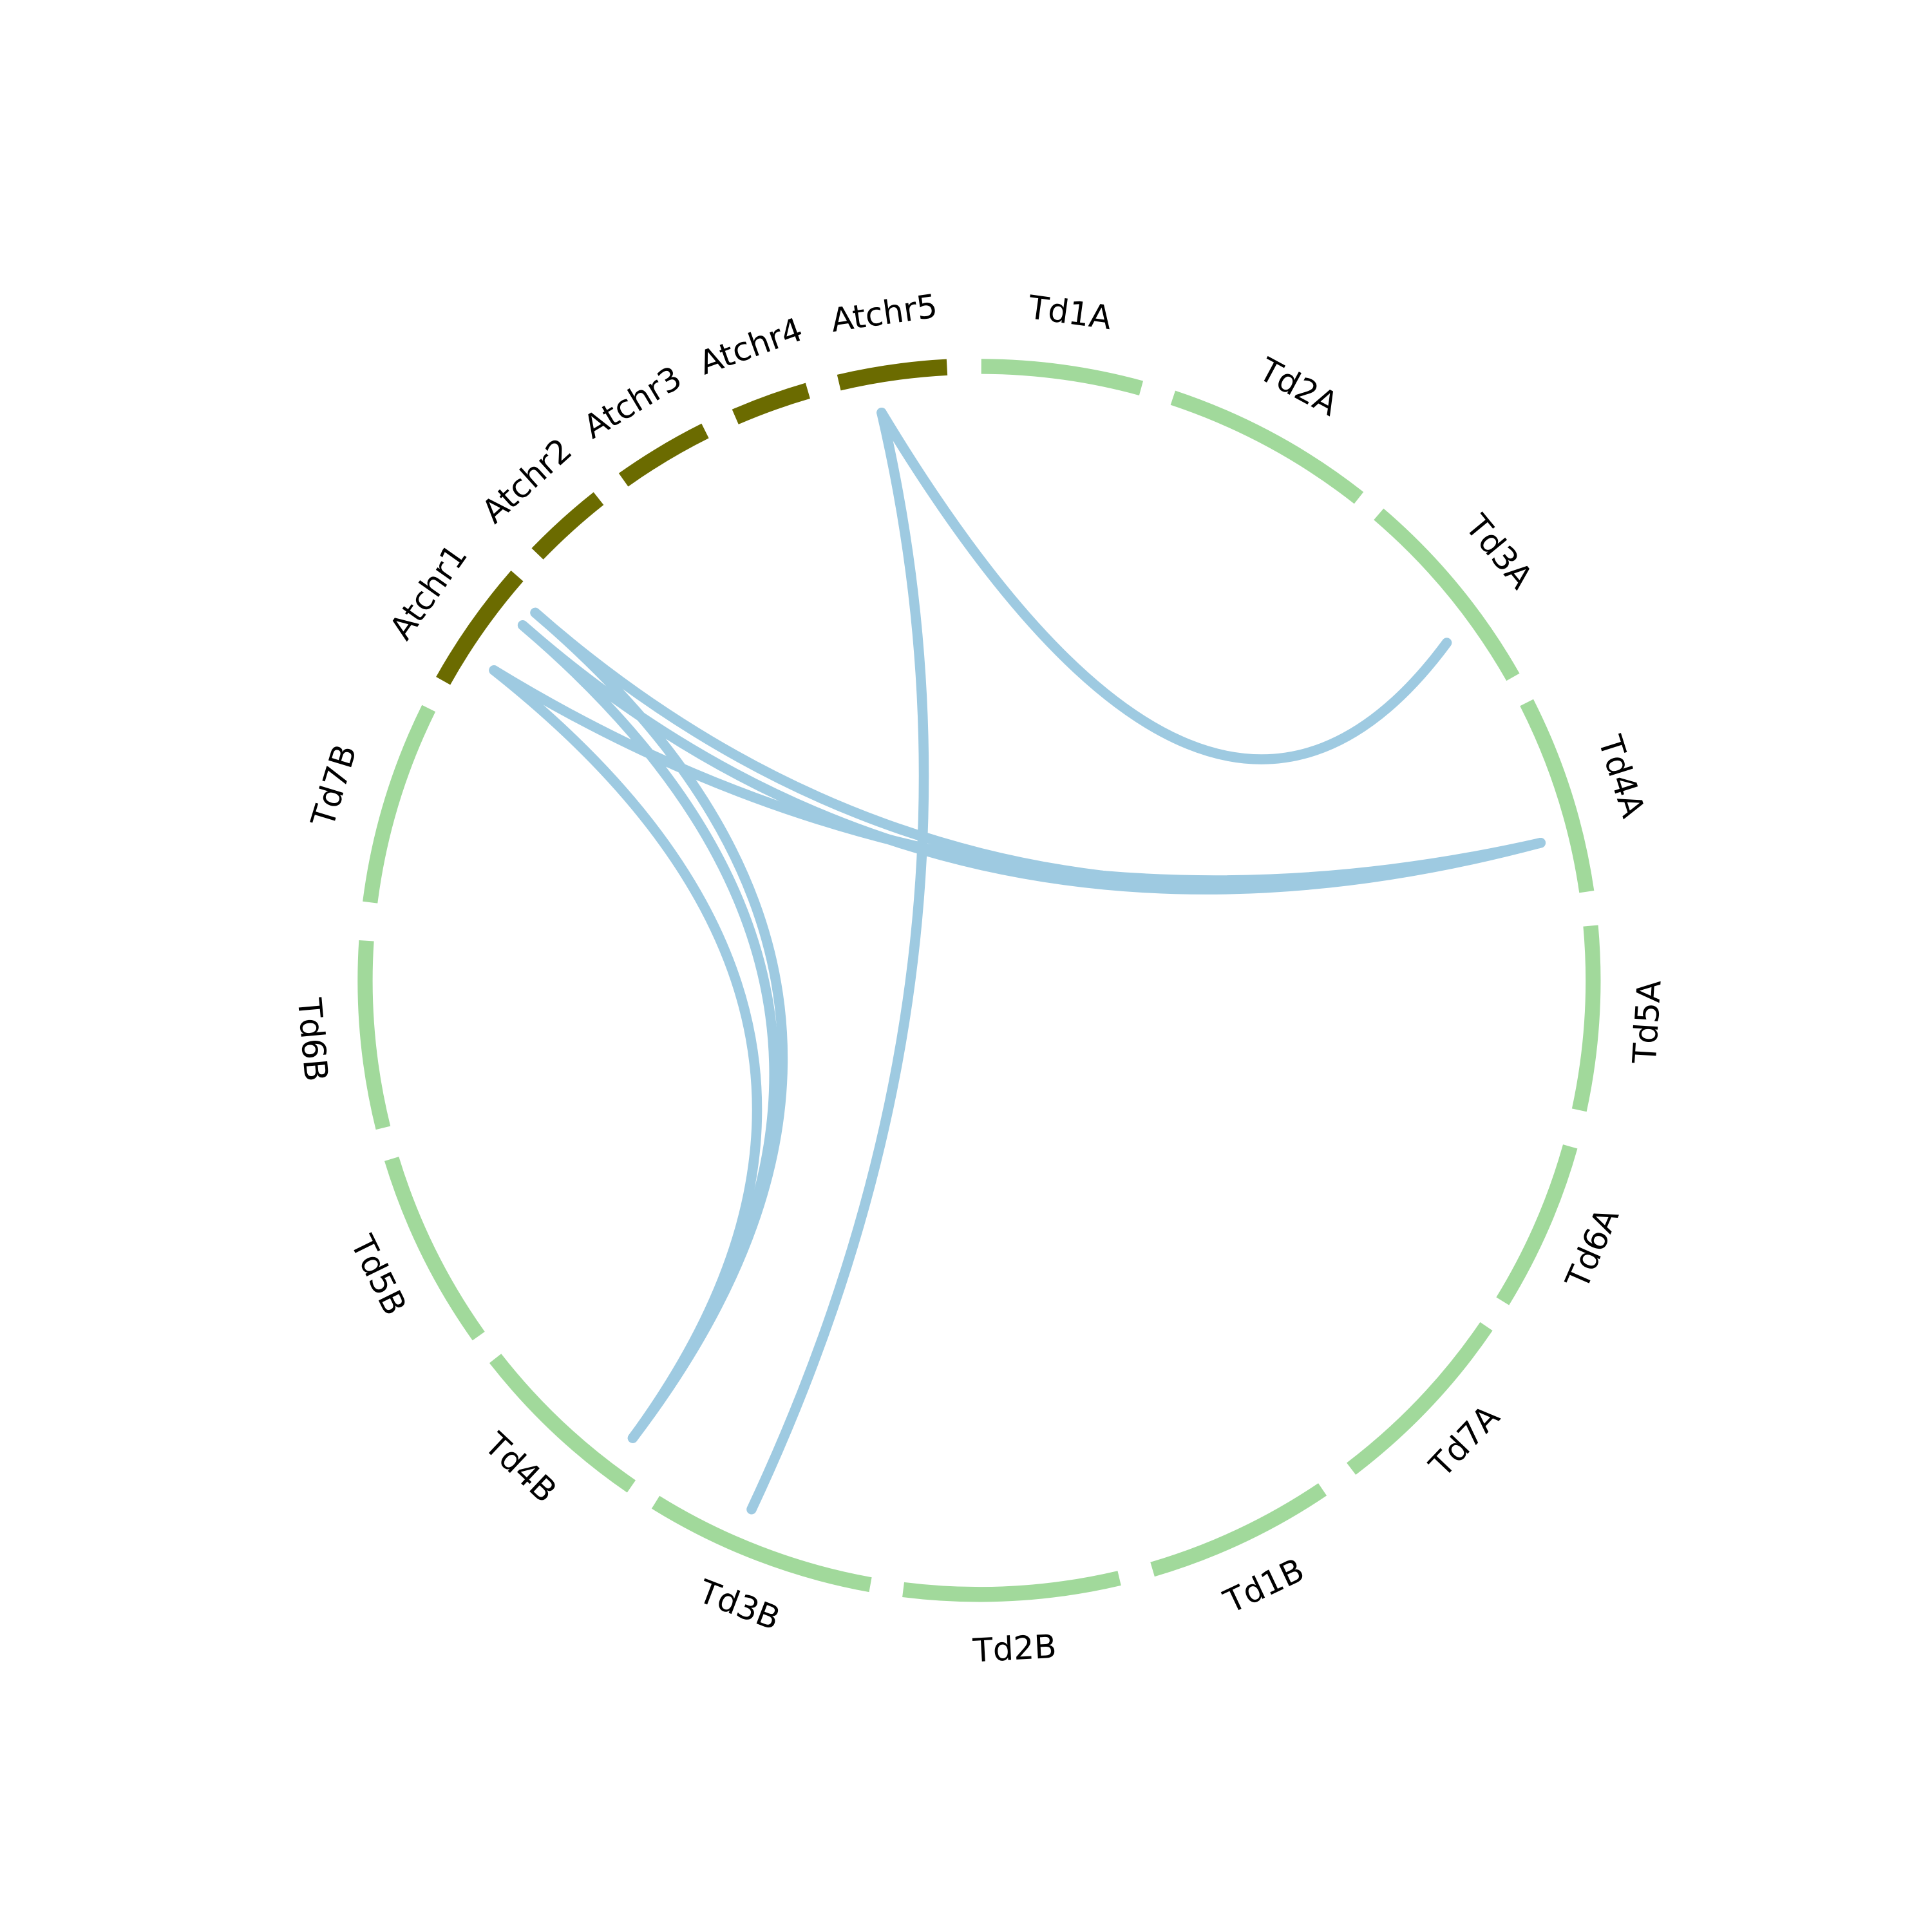 Image resolution: width=1932 pixels, height=1932 pixels. Describe the element at coordinates (1014, 1649) in the screenshot. I see `segment-label: Td2B` at that location.